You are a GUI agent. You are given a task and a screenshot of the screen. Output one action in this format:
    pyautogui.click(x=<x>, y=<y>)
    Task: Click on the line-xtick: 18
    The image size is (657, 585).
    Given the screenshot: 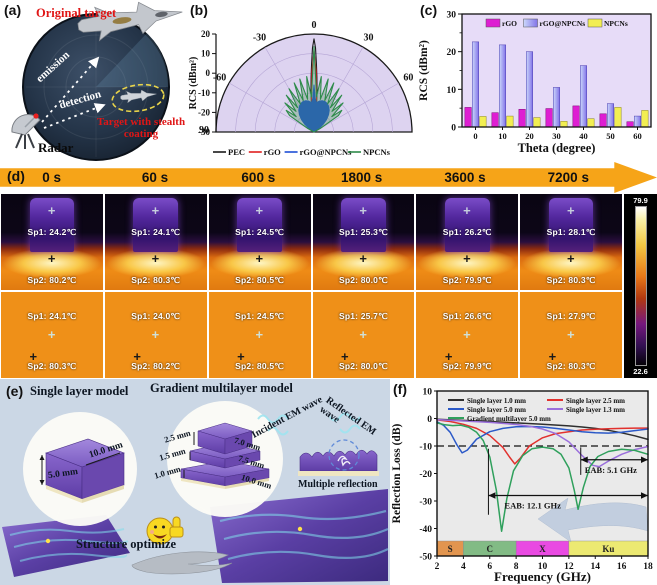 What is the action you would take?
    pyautogui.click(x=648, y=567)
    